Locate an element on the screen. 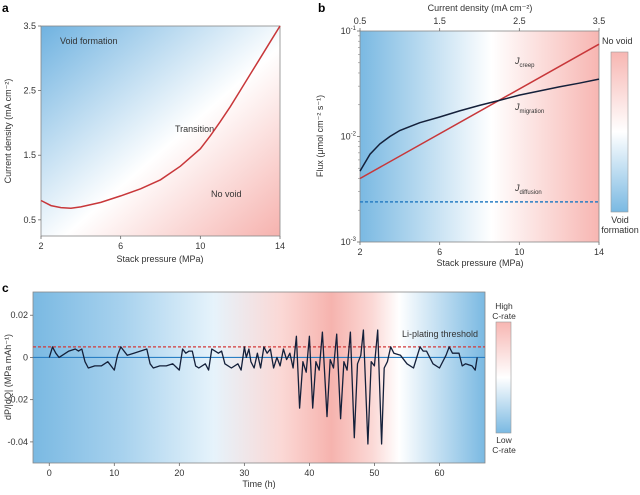 The image size is (640, 495). panel-a-ylabel: Current density (mA cm⁻²) is located at coordinates (8, 131).